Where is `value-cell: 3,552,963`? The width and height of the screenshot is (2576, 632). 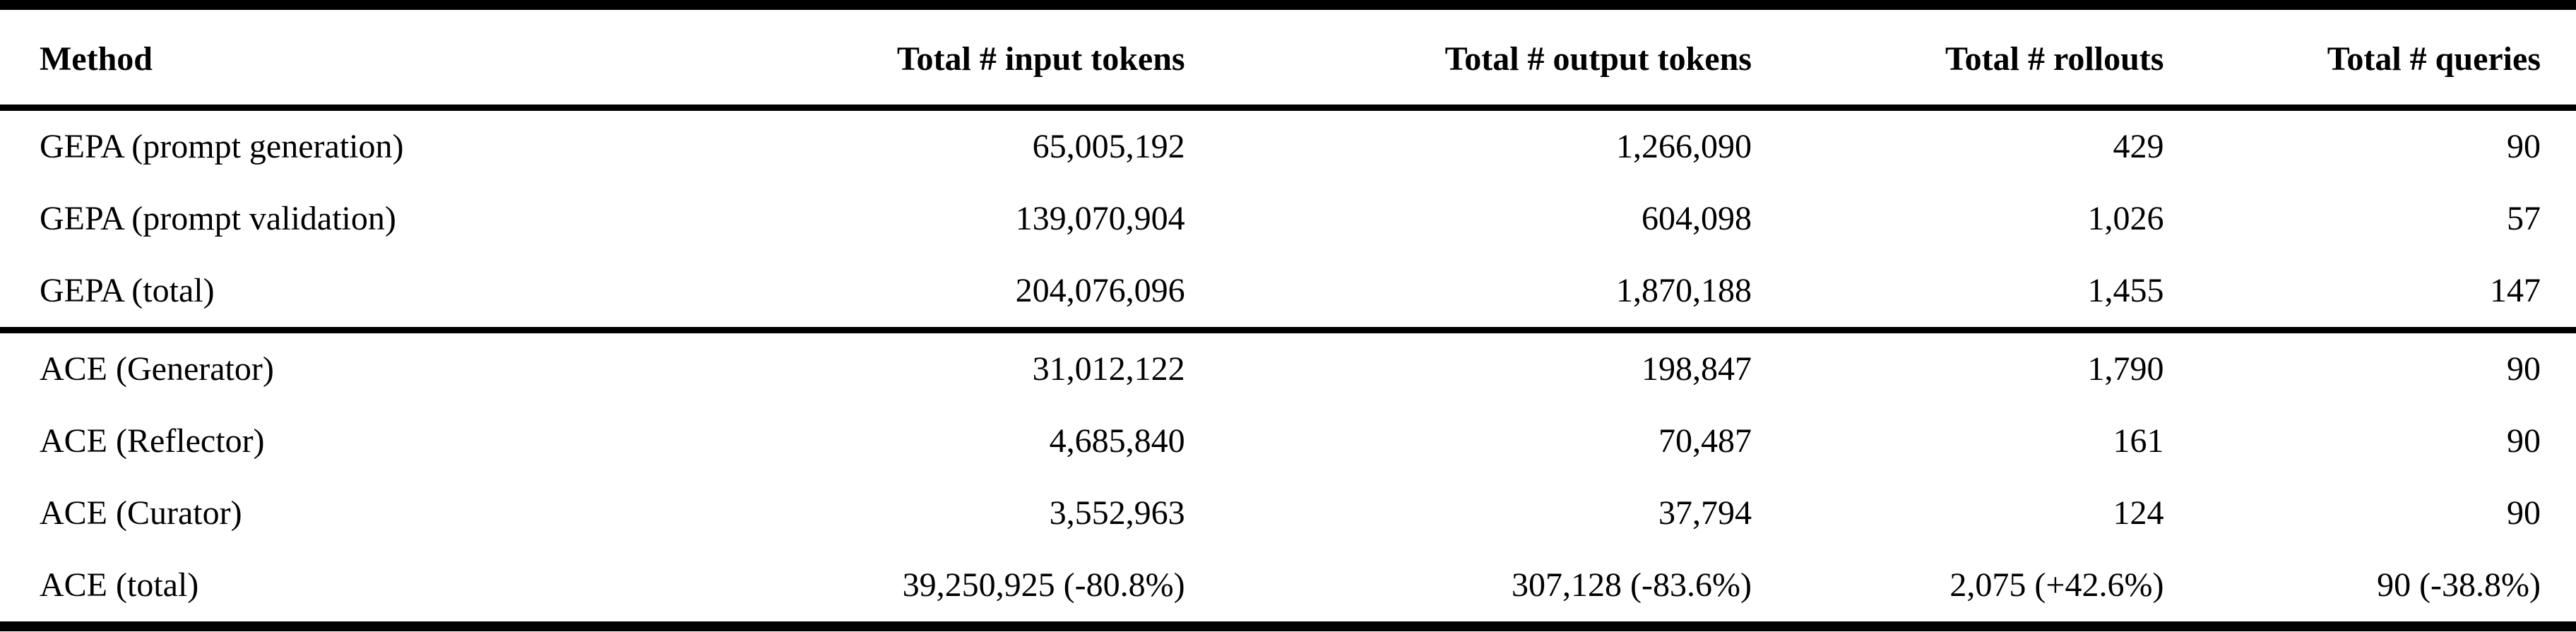
value-cell: 3,552,963 is located at coordinates (1117, 513).